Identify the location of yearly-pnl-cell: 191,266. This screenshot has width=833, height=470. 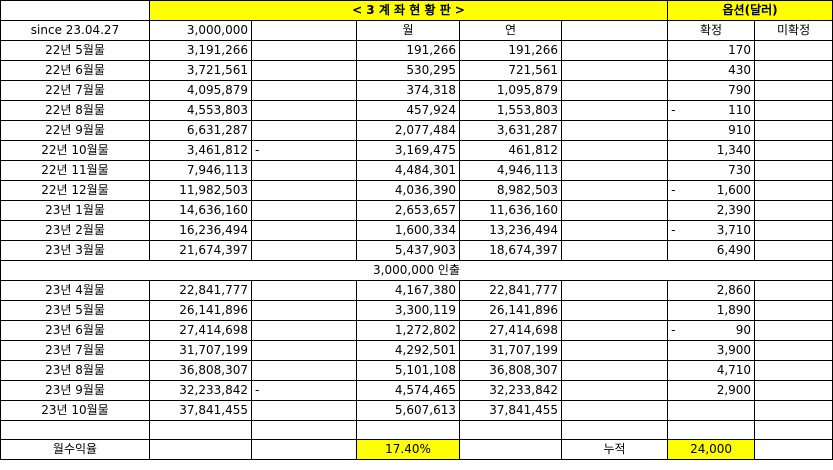
(510, 50).